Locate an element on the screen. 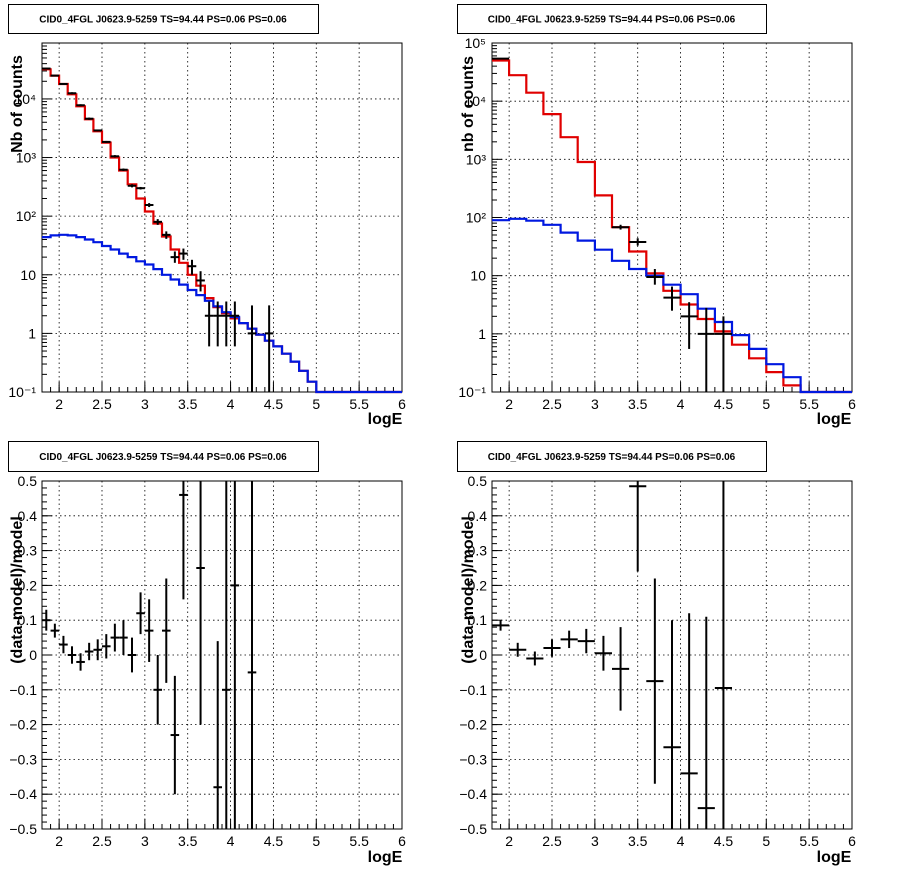 The height and width of the screenshot is (875, 898). y-axis-label: Nb of counts is located at coordinates (17, 104).